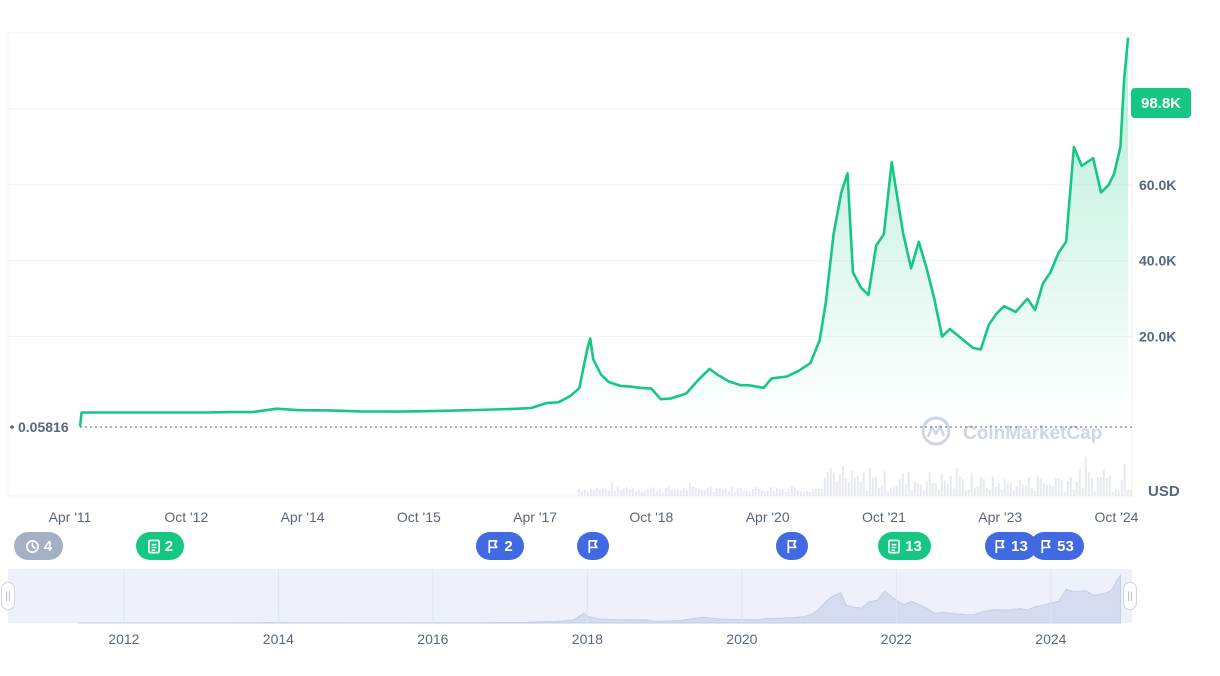 This screenshot has height=676, width=1220. I want to click on start-price-dot, so click(12, 427).